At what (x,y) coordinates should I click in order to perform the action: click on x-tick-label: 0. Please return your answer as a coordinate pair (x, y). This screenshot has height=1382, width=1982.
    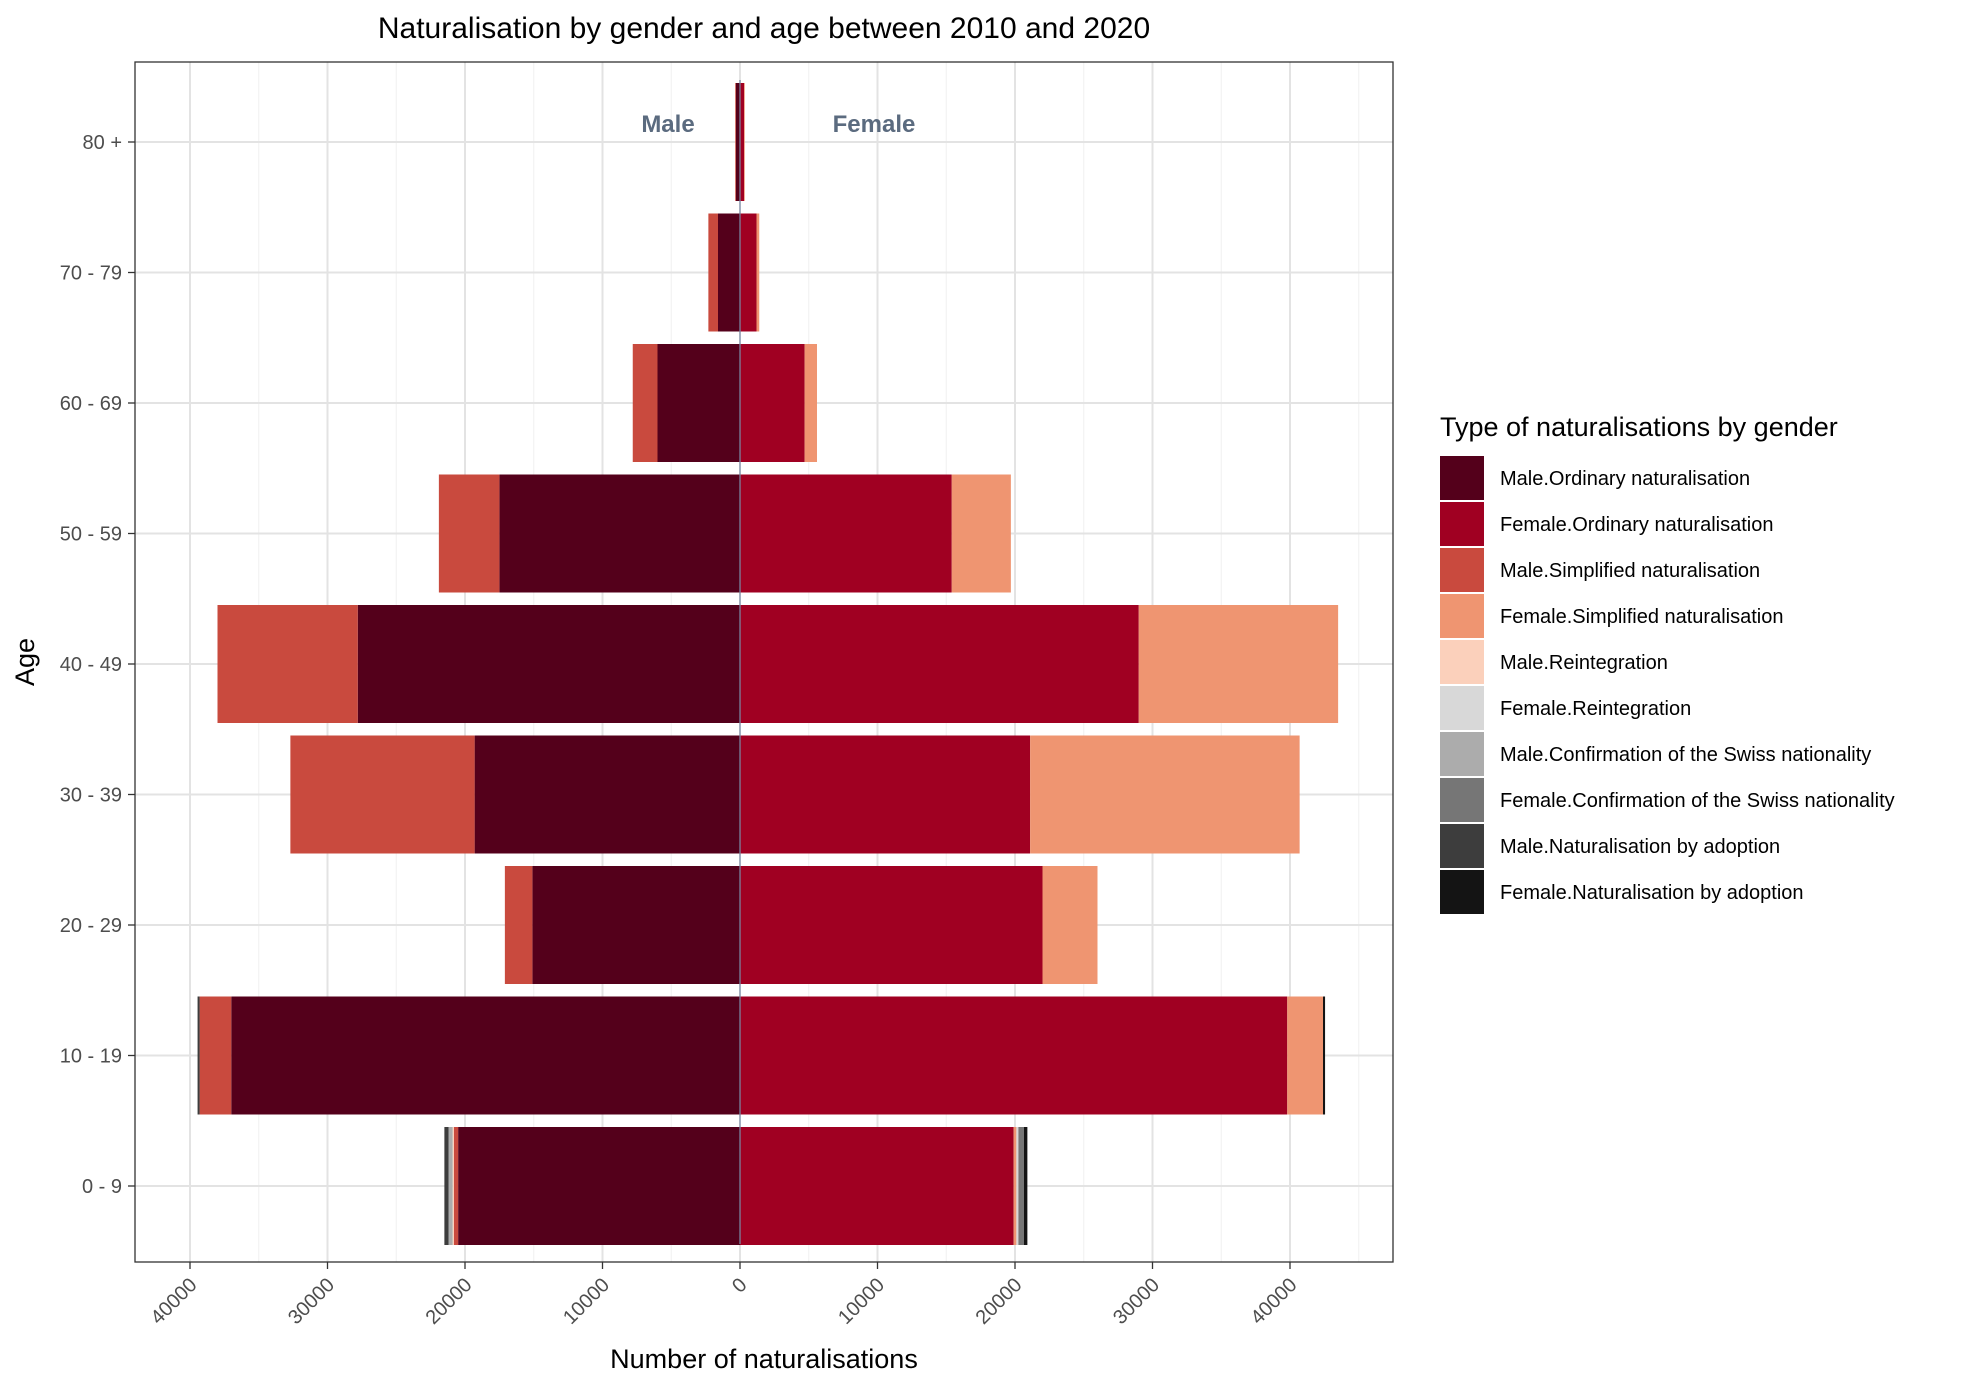
    Looking at the image, I should click on (739, 1285).